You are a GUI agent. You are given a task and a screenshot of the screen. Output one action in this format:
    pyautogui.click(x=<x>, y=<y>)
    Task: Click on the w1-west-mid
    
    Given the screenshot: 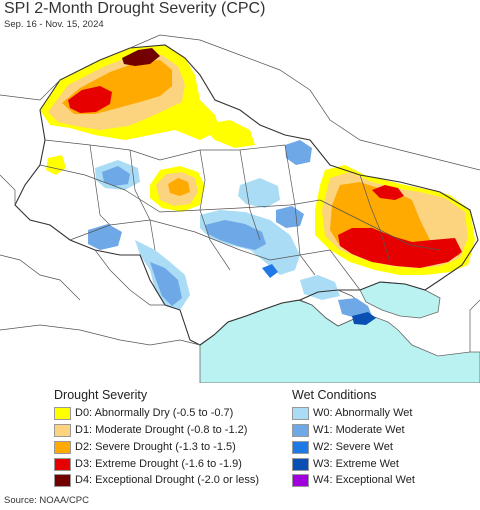 What is the action you would take?
    pyautogui.click(x=116, y=176)
    